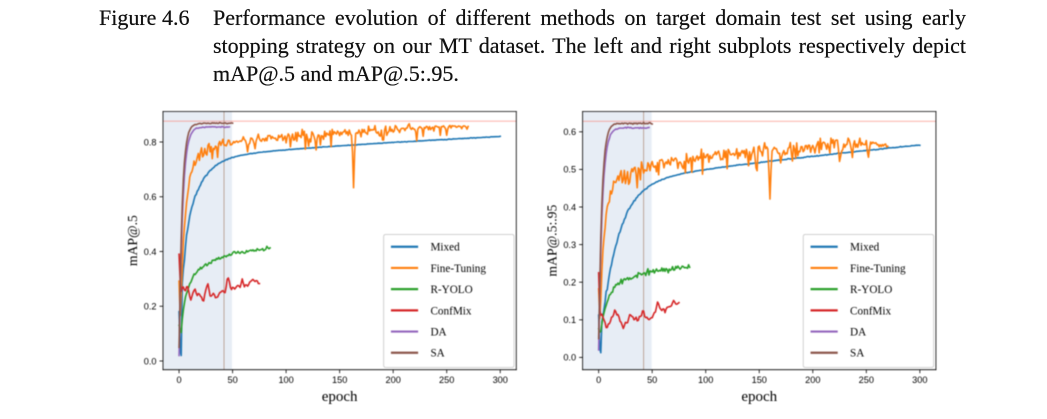 The width and height of the screenshot is (1047, 419). What do you see at coordinates (569, 170) in the screenshot?
I see `svg-text: 0.5` at bounding box center [569, 170].